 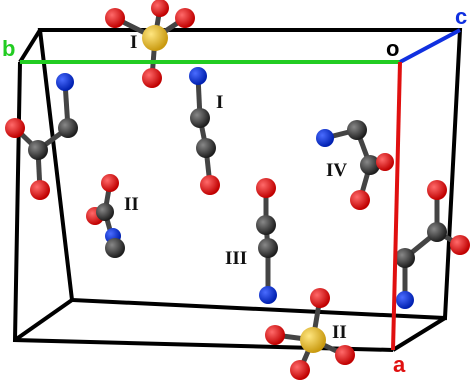 I want to click on molecule-label: III, so click(x=236, y=258).